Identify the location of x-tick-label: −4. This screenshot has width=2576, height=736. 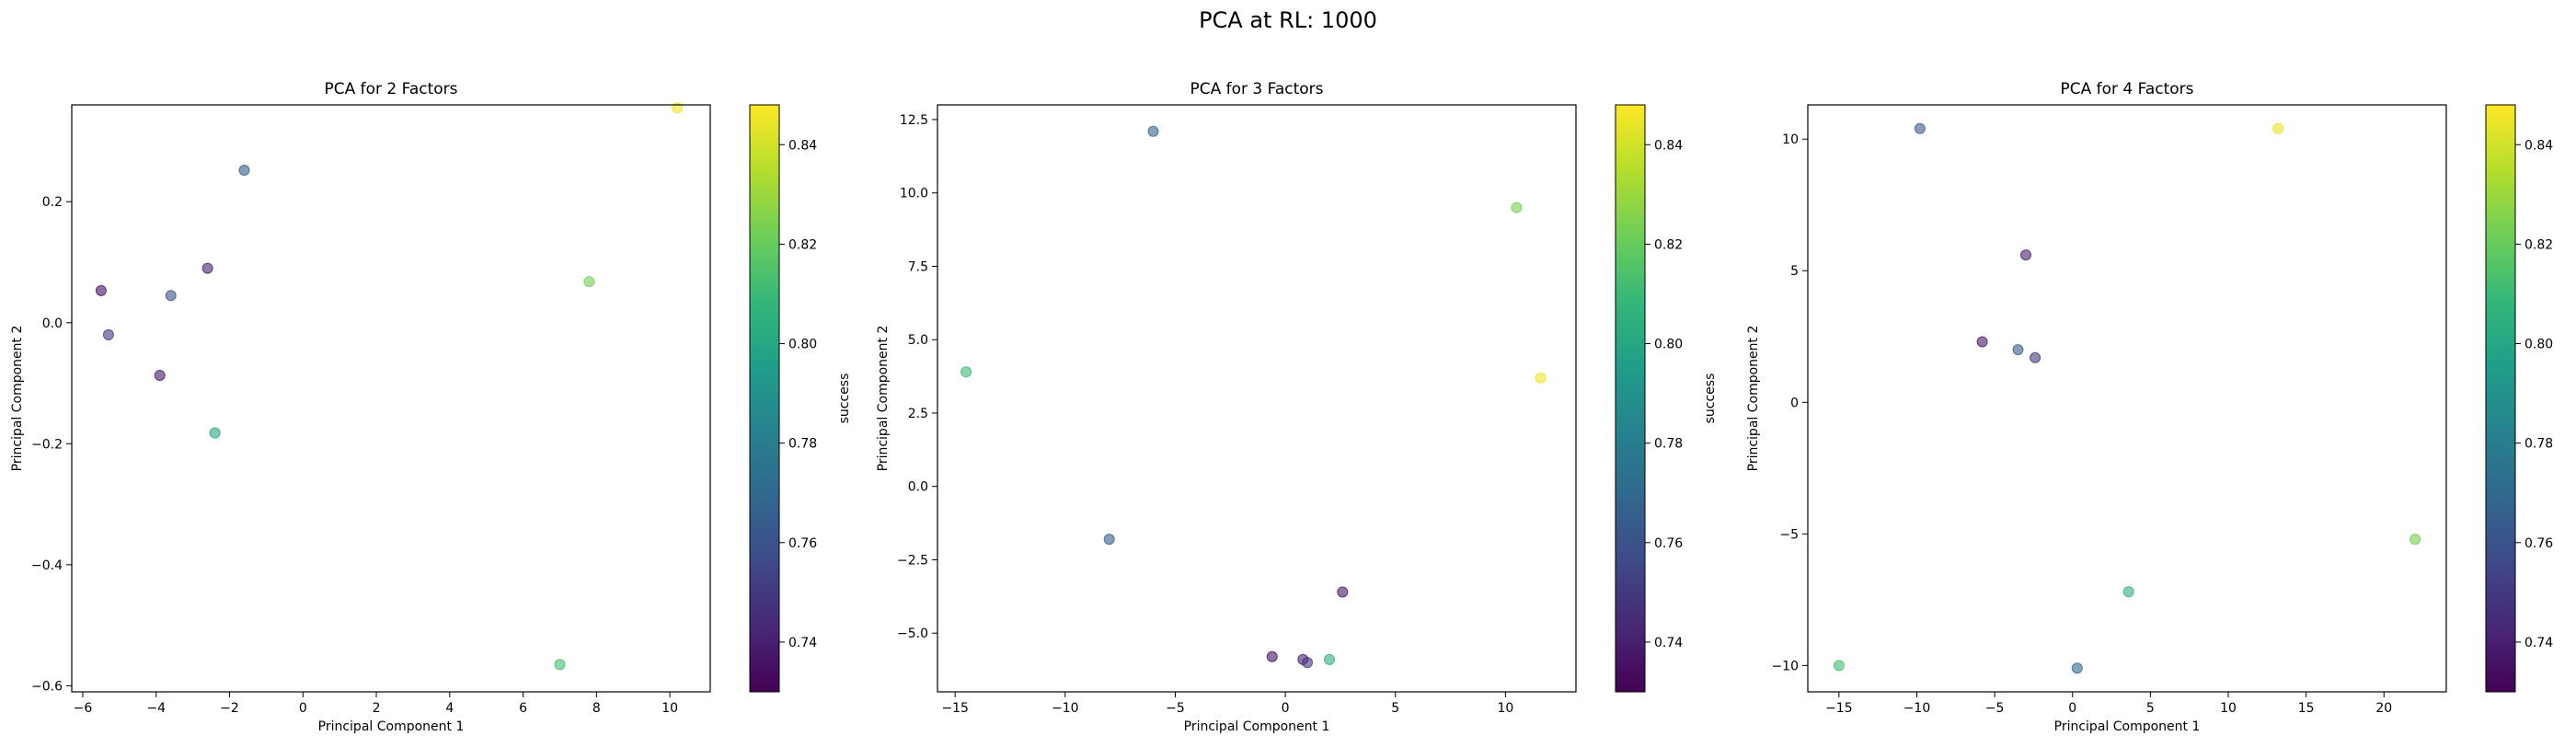
(156, 708).